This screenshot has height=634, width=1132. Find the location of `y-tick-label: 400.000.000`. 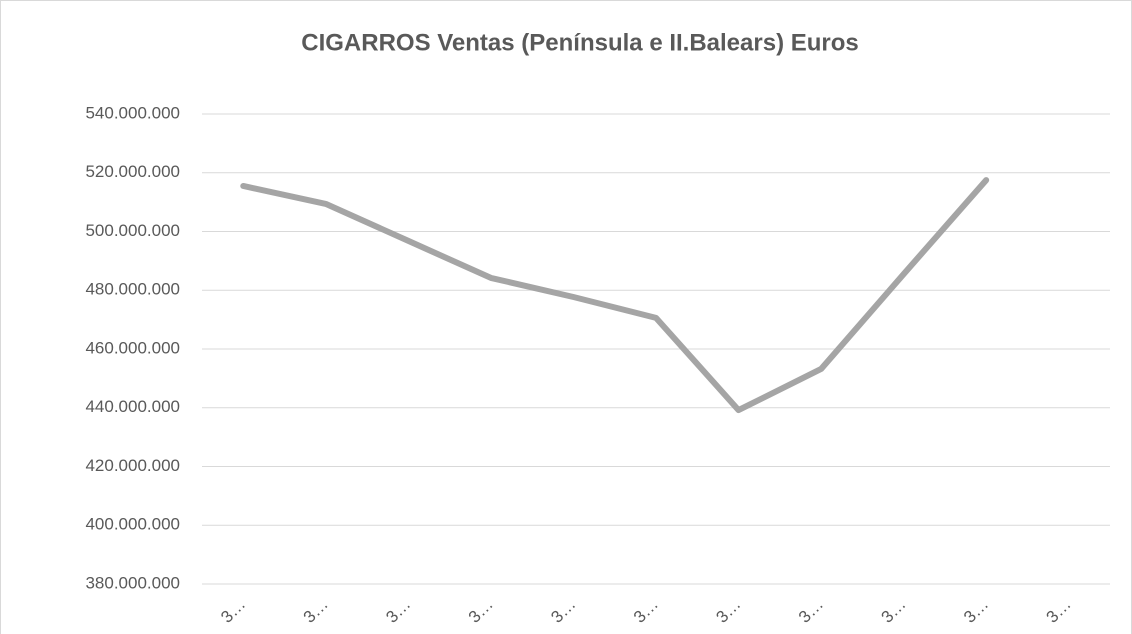

y-tick-label: 400.000.000 is located at coordinates (132, 524).